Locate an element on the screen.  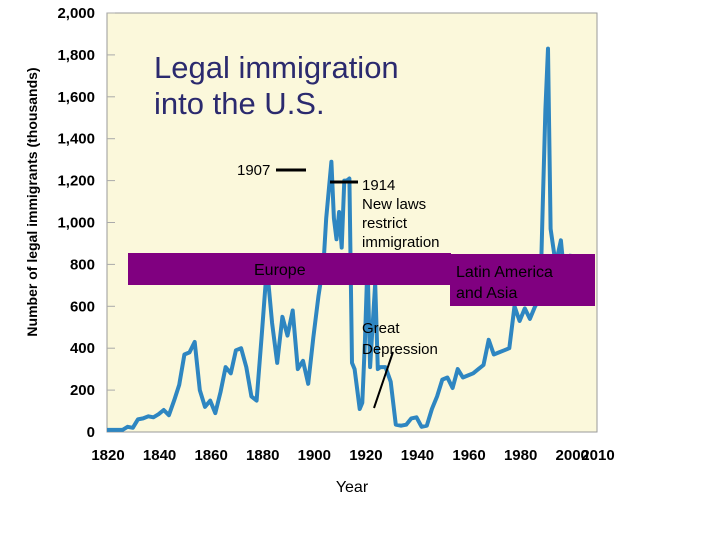
x-tick-label: 1820 is located at coordinates (107, 455).